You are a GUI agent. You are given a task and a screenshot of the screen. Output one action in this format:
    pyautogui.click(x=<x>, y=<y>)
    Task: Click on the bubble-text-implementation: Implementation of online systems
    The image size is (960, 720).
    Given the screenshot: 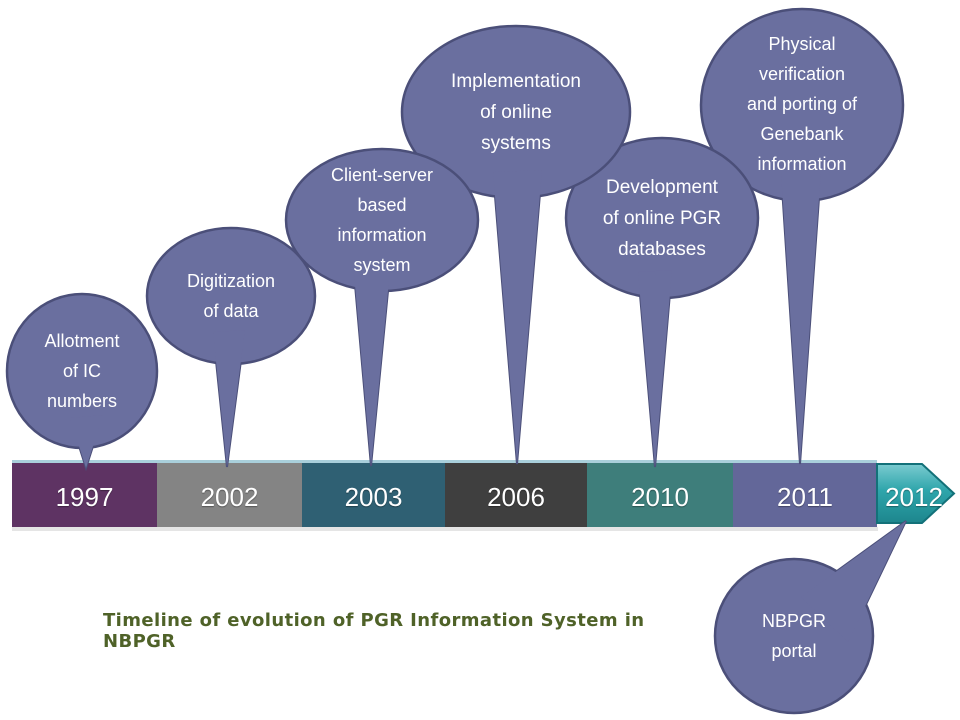 What is the action you would take?
    pyautogui.click(x=516, y=112)
    